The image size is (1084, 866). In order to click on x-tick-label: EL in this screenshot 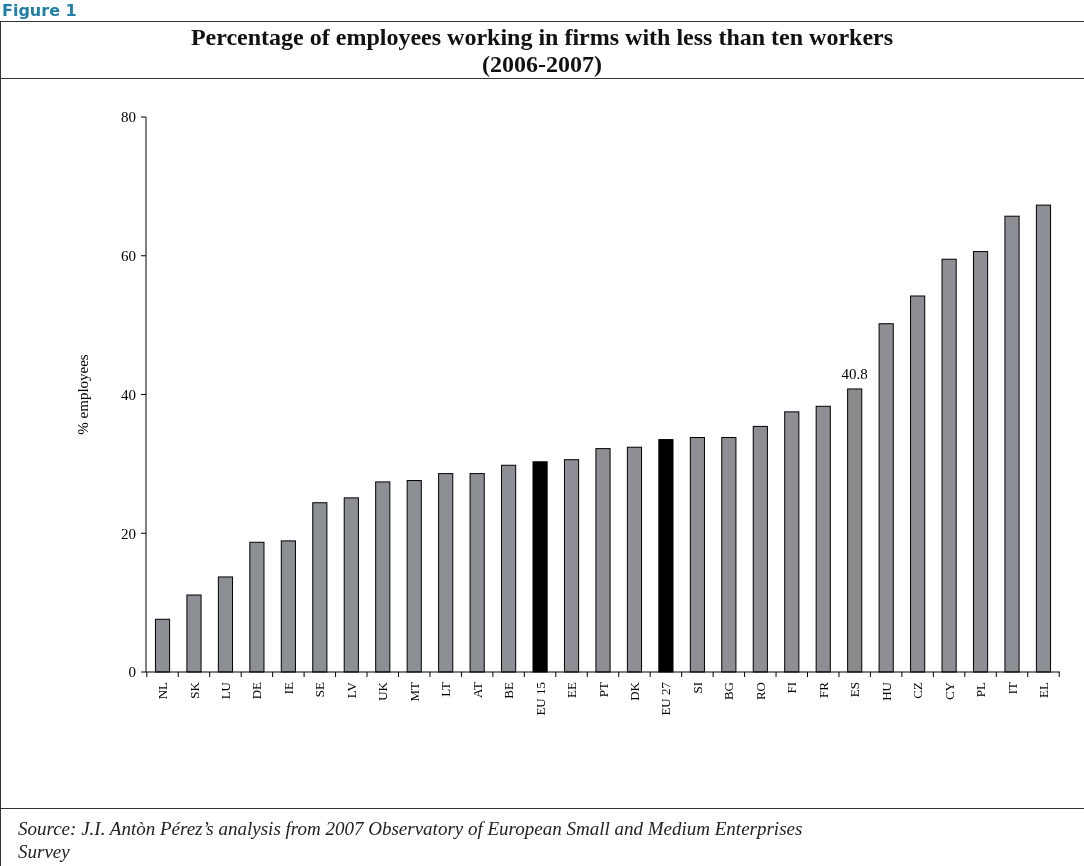, I will do `click(1044, 689)`.